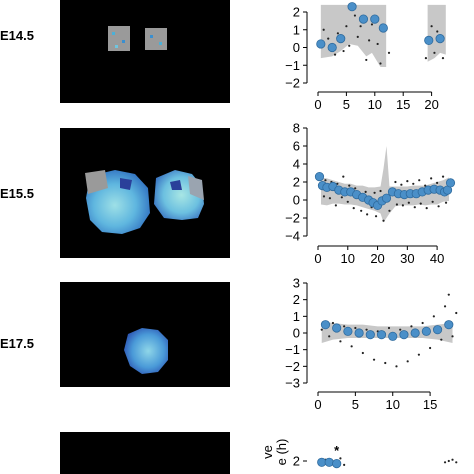 Image resolution: width=474 pixels, height=474 pixels. What do you see at coordinates (296, 333) in the screenshot?
I see `y-tick-label-3-4: 0` at bounding box center [296, 333].